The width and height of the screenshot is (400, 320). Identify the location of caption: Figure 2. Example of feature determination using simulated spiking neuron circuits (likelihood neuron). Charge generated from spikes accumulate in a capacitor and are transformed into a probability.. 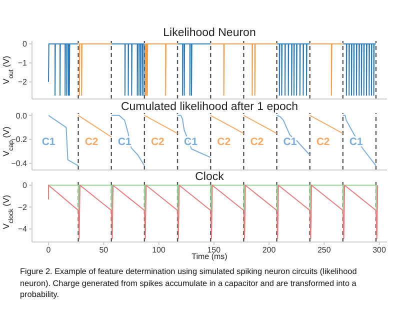
(189, 283).